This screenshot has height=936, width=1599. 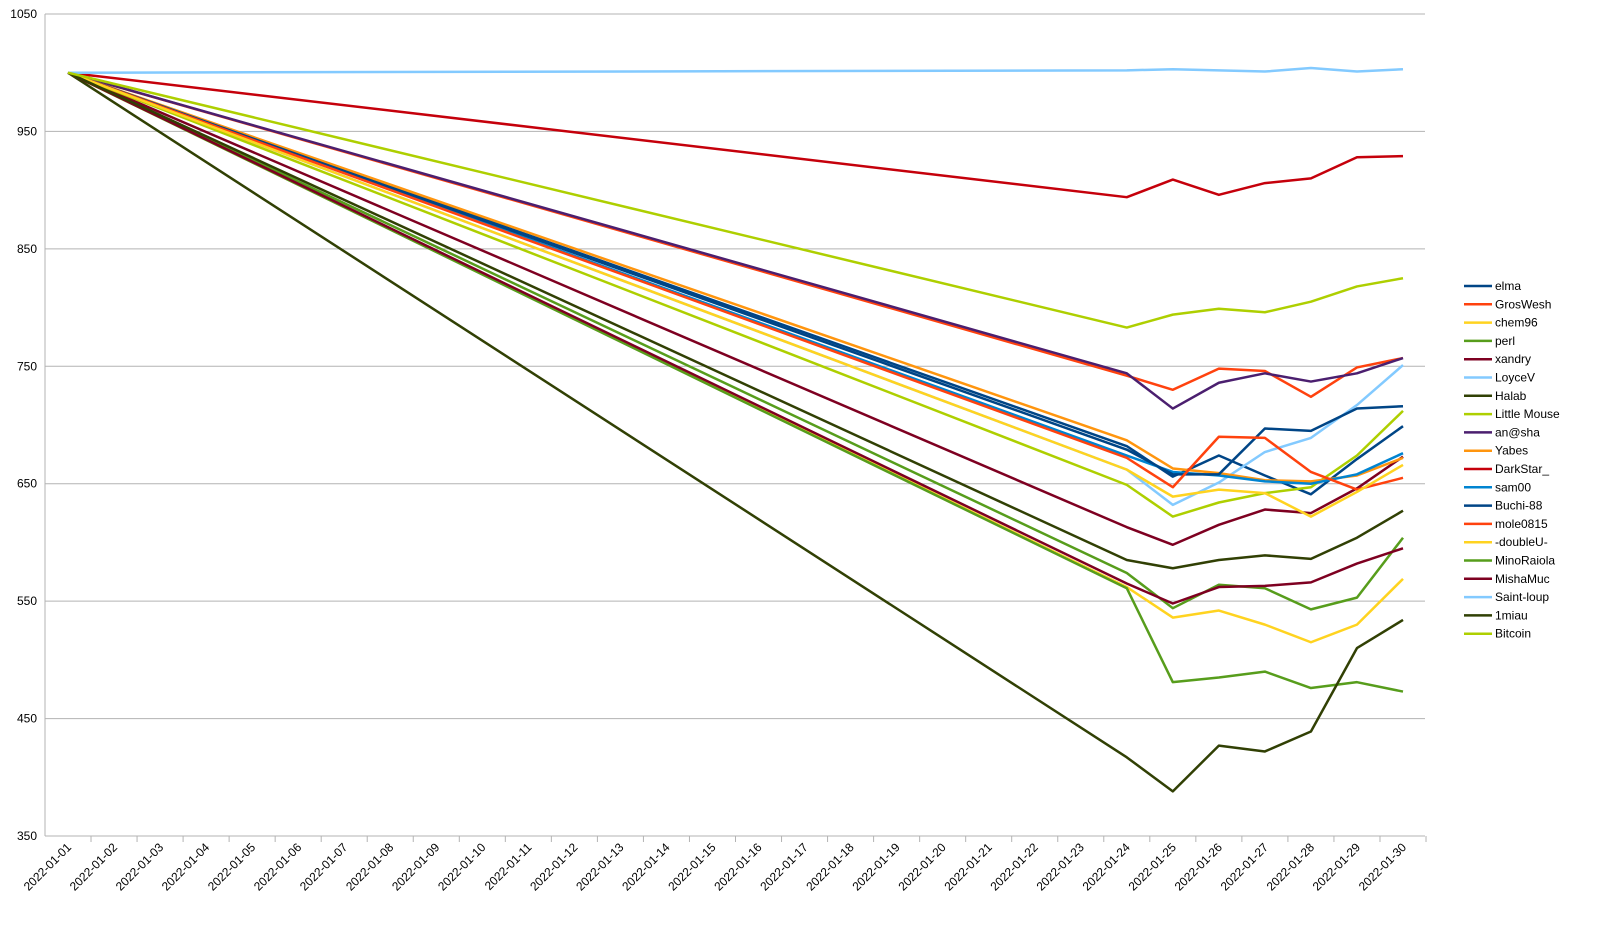 What do you see at coordinates (324, 867) in the screenshot?
I see `x-tick-label: 2022-01-07` at bounding box center [324, 867].